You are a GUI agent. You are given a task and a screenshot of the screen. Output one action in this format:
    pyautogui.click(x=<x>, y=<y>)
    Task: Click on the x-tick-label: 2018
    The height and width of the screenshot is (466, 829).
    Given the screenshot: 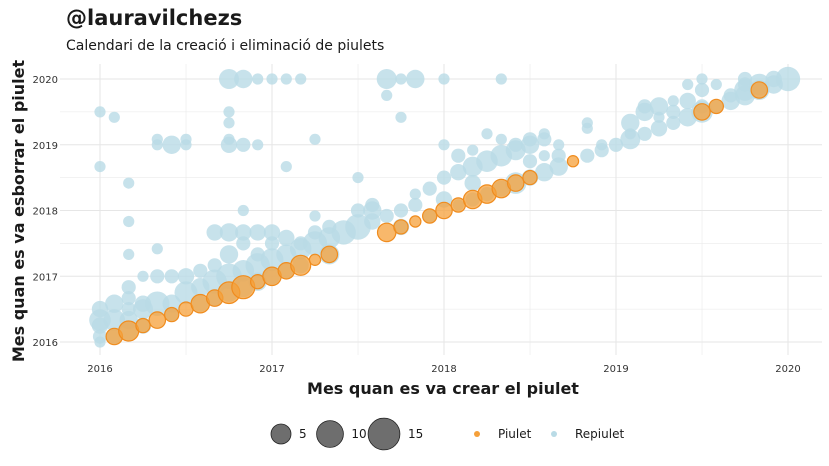 What is the action you would take?
    pyautogui.click(x=443, y=369)
    